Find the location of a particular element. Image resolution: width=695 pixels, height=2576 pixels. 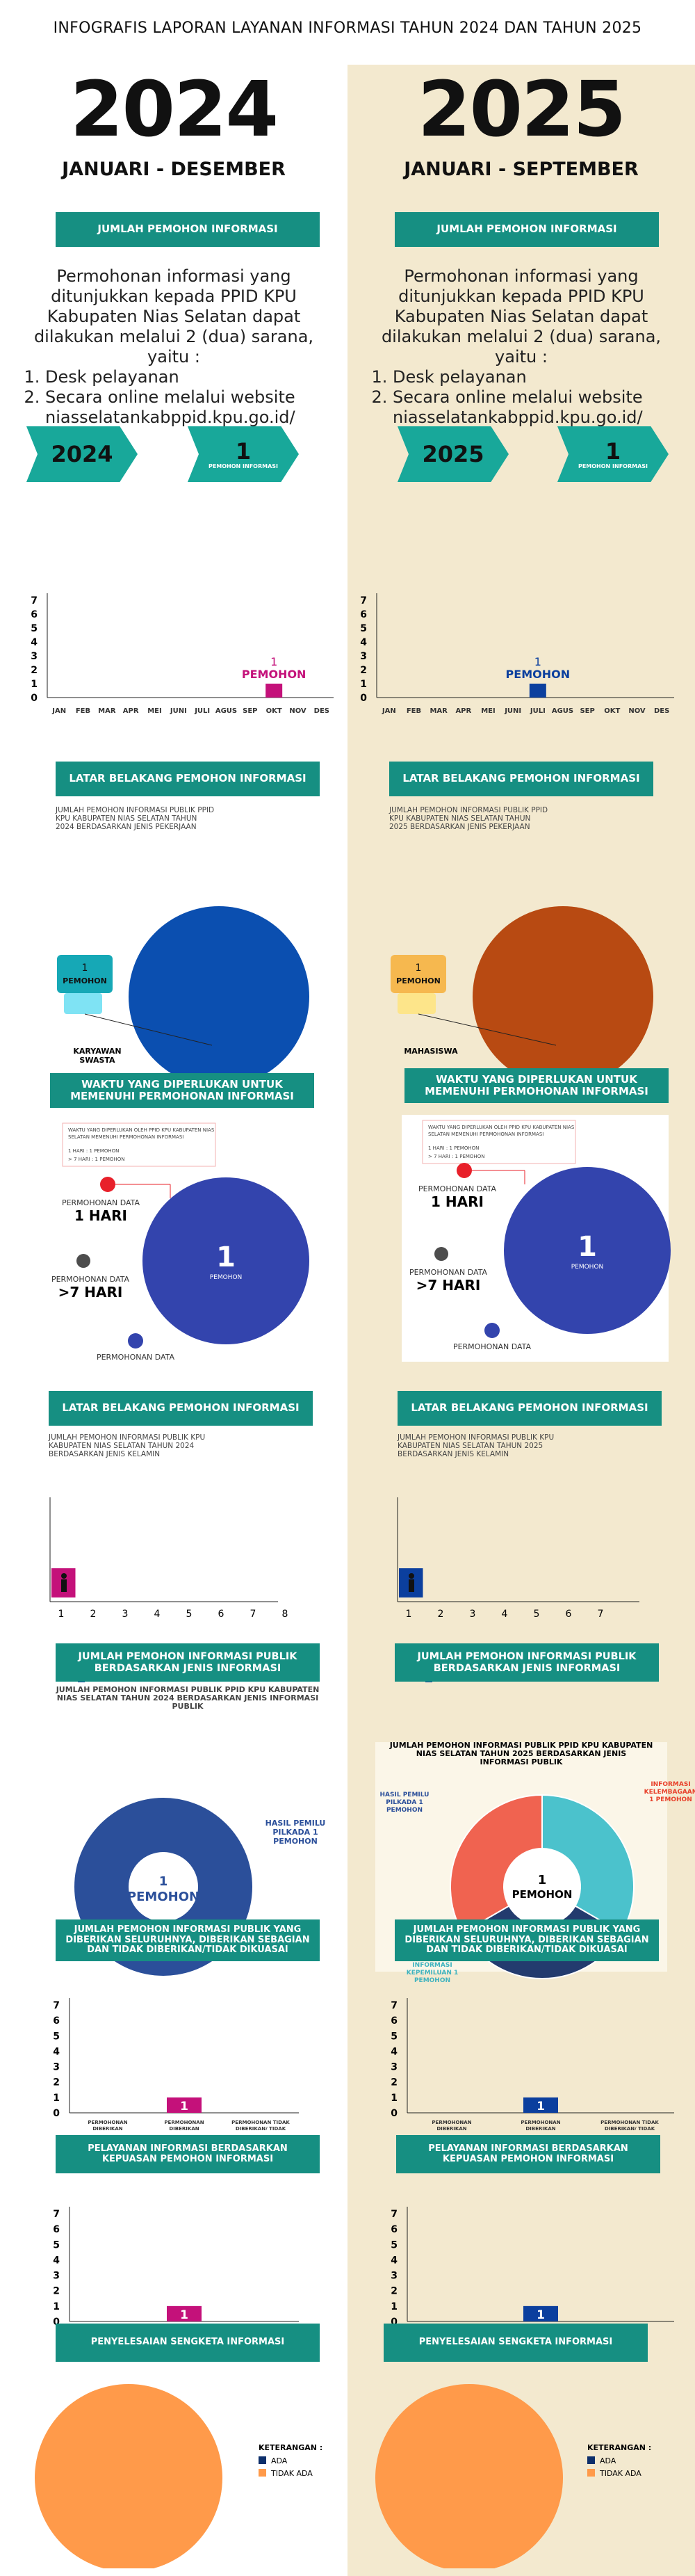

x-tick-label: DES is located at coordinates (661, 711).